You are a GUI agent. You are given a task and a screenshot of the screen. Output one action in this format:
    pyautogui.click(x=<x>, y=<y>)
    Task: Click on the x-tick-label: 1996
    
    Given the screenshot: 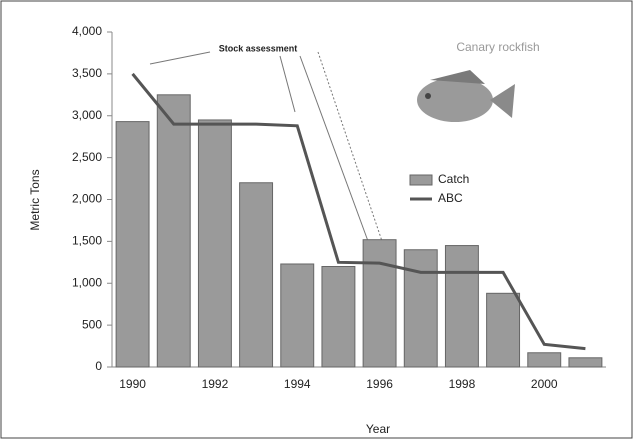 What is the action you would take?
    pyautogui.click(x=379, y=384)
    